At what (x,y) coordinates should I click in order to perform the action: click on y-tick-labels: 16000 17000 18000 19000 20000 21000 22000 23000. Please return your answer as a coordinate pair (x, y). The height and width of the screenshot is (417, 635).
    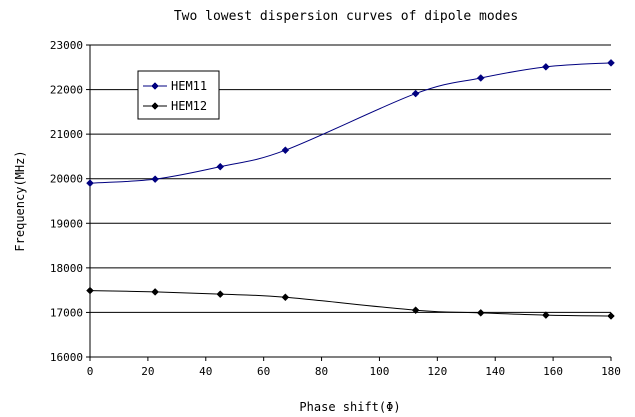
    Looking at the image, I should click on (66, 201).